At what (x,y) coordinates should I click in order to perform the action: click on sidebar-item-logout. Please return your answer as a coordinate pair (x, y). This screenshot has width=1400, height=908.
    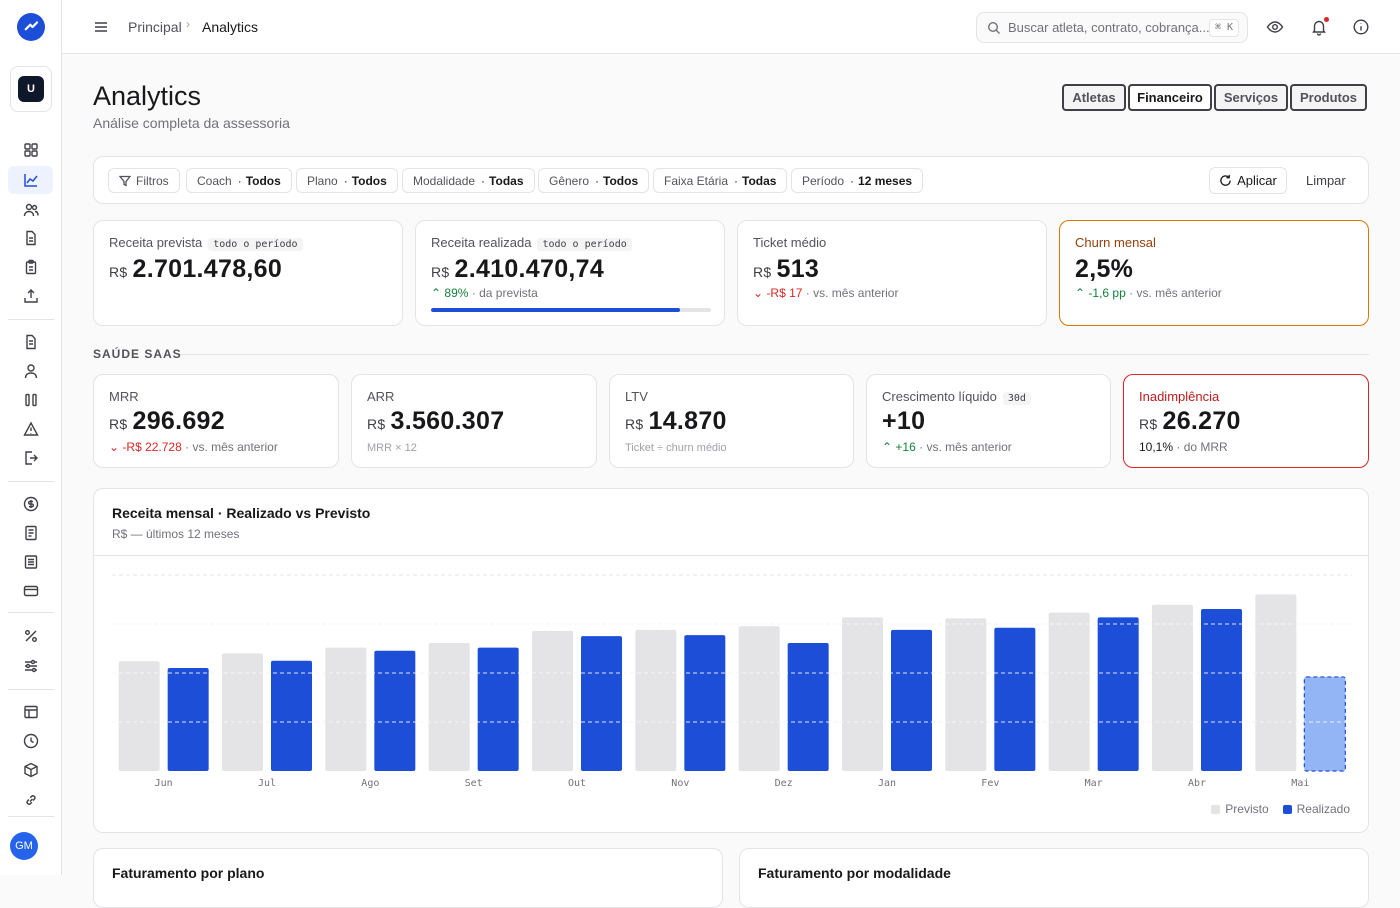
    Looking at the image, I should click on (30, 458).